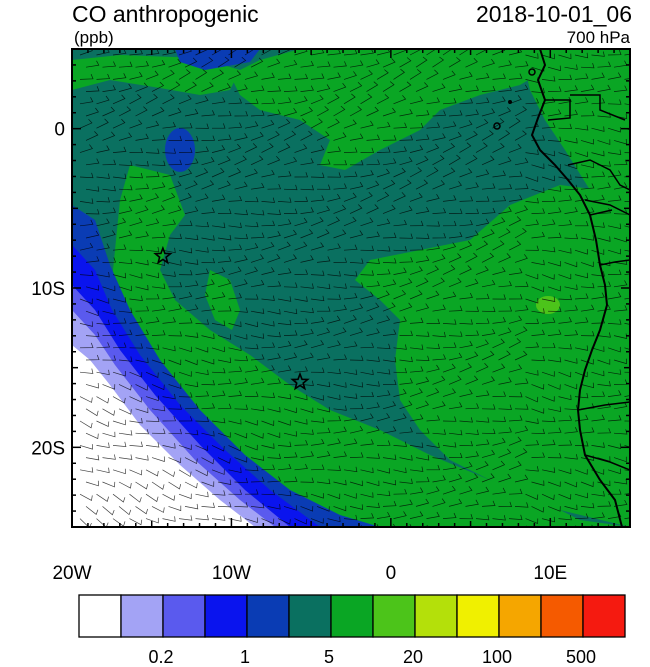  Describe the element at coordinates (160, 657) in the screenshot. I see `colorbar-label: 0.2` at that location.